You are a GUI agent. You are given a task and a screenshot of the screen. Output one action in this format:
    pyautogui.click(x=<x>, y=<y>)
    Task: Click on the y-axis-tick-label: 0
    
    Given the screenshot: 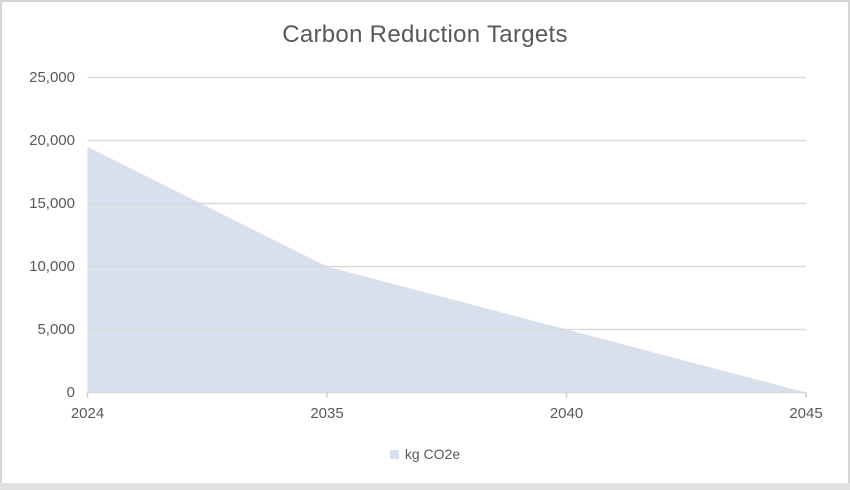 What is the action you would take?
    pyautogui.click(x=70, y=392)
    